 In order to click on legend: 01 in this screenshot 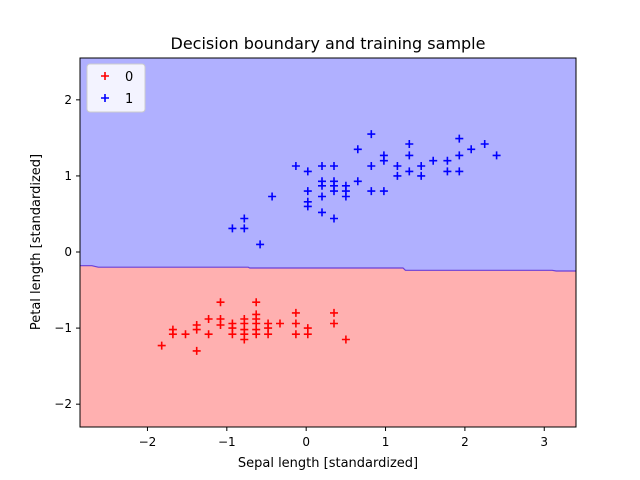, I will do `click(116, 88)`.